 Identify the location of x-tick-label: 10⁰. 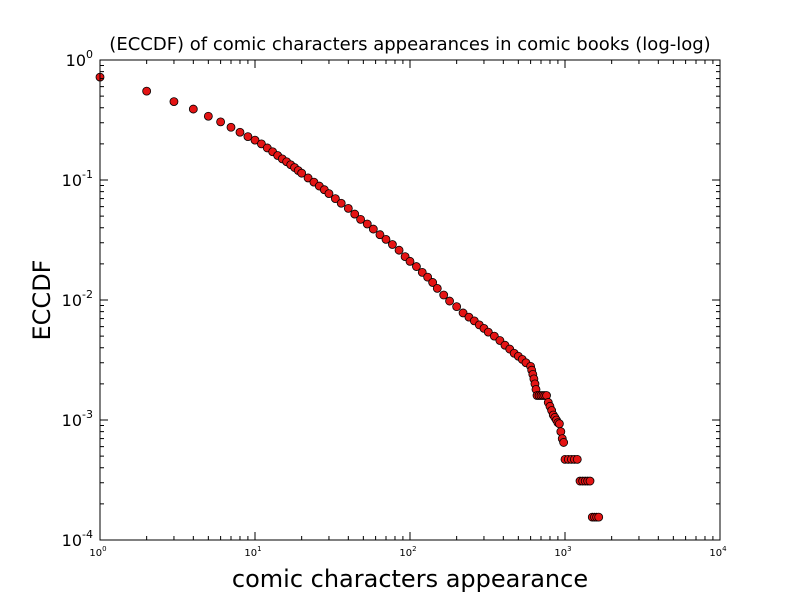
(97, 552).